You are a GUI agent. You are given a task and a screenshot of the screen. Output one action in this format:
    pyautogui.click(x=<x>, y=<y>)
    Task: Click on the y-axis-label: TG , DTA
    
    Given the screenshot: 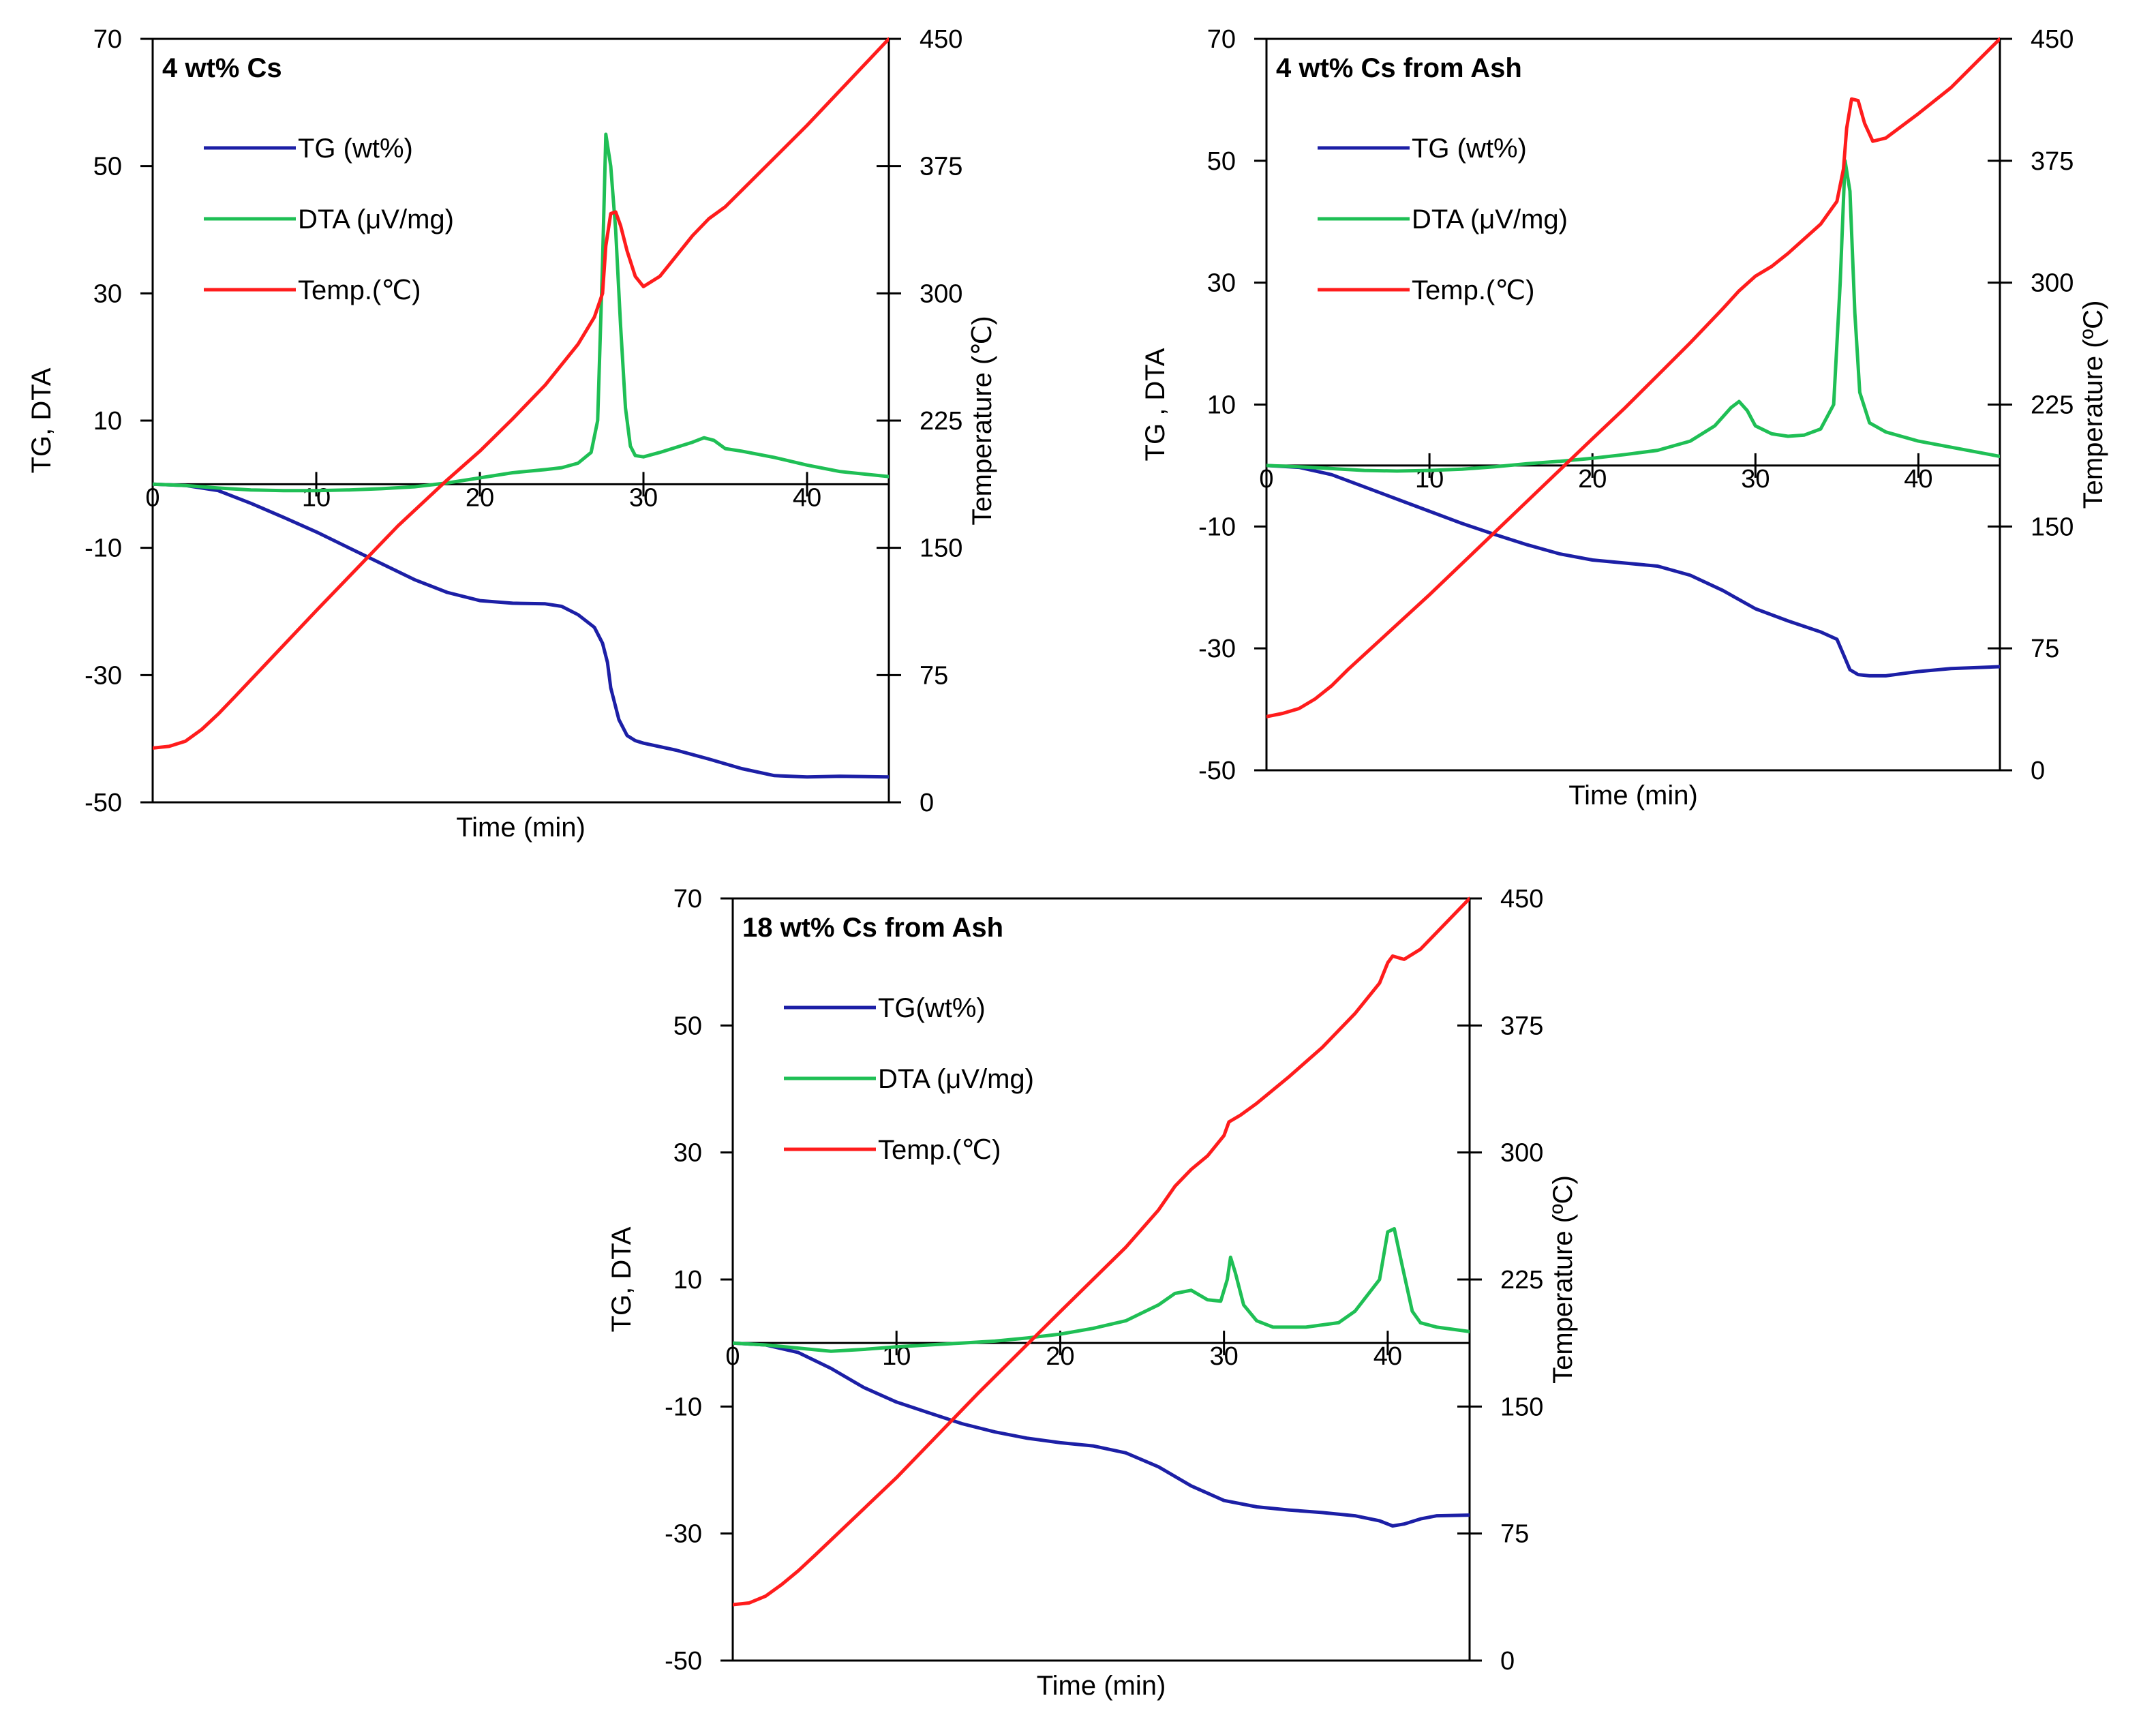 What is the action you would take?
    pyautogui.click(x=1155, y=405)
    